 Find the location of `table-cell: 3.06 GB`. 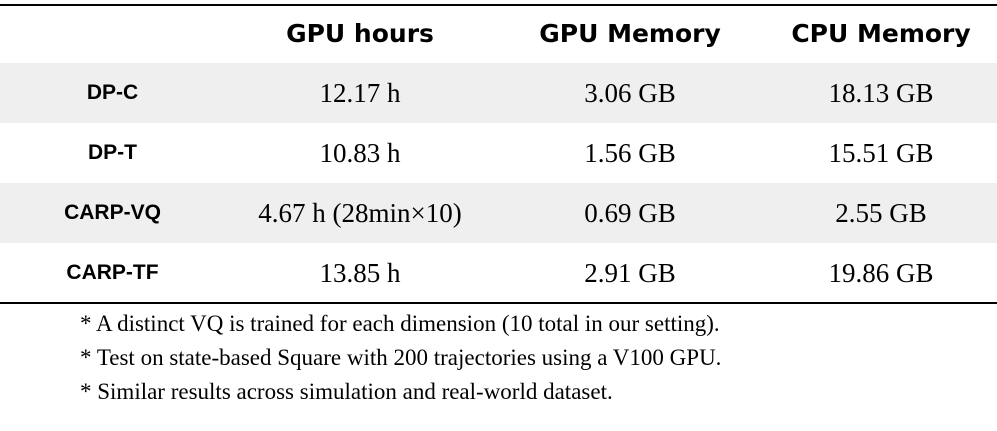

table-cell: 3.06 GB is located at coordinates (630, 93).